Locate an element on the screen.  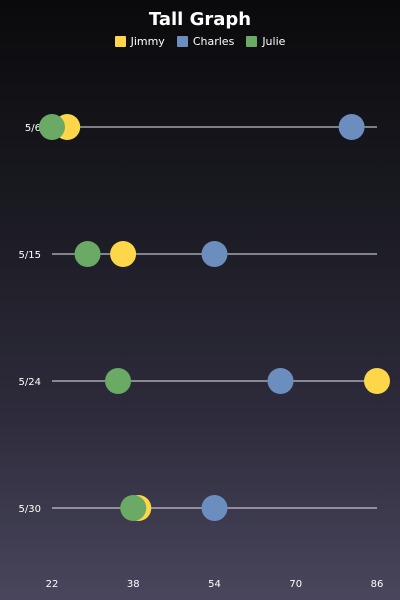
y-tick-label: 5/24 is located at coordinates (30, 382).